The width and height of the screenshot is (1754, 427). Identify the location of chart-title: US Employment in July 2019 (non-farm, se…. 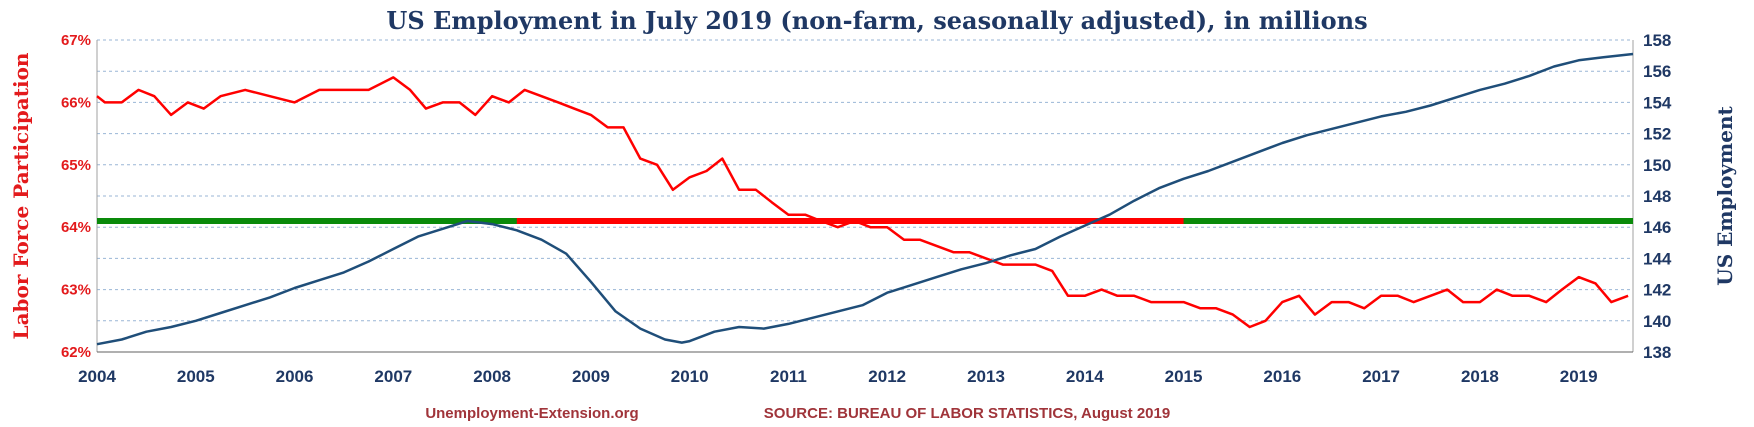
(876, 20).